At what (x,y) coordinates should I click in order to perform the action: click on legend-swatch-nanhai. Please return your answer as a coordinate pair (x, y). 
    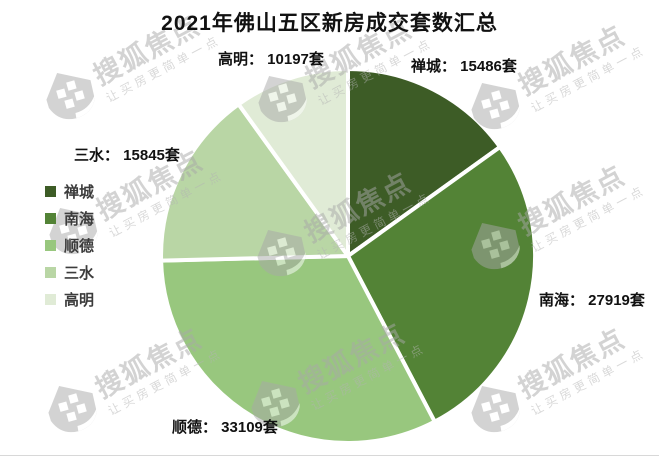
    Looking at the image, I should click on (50, 218).